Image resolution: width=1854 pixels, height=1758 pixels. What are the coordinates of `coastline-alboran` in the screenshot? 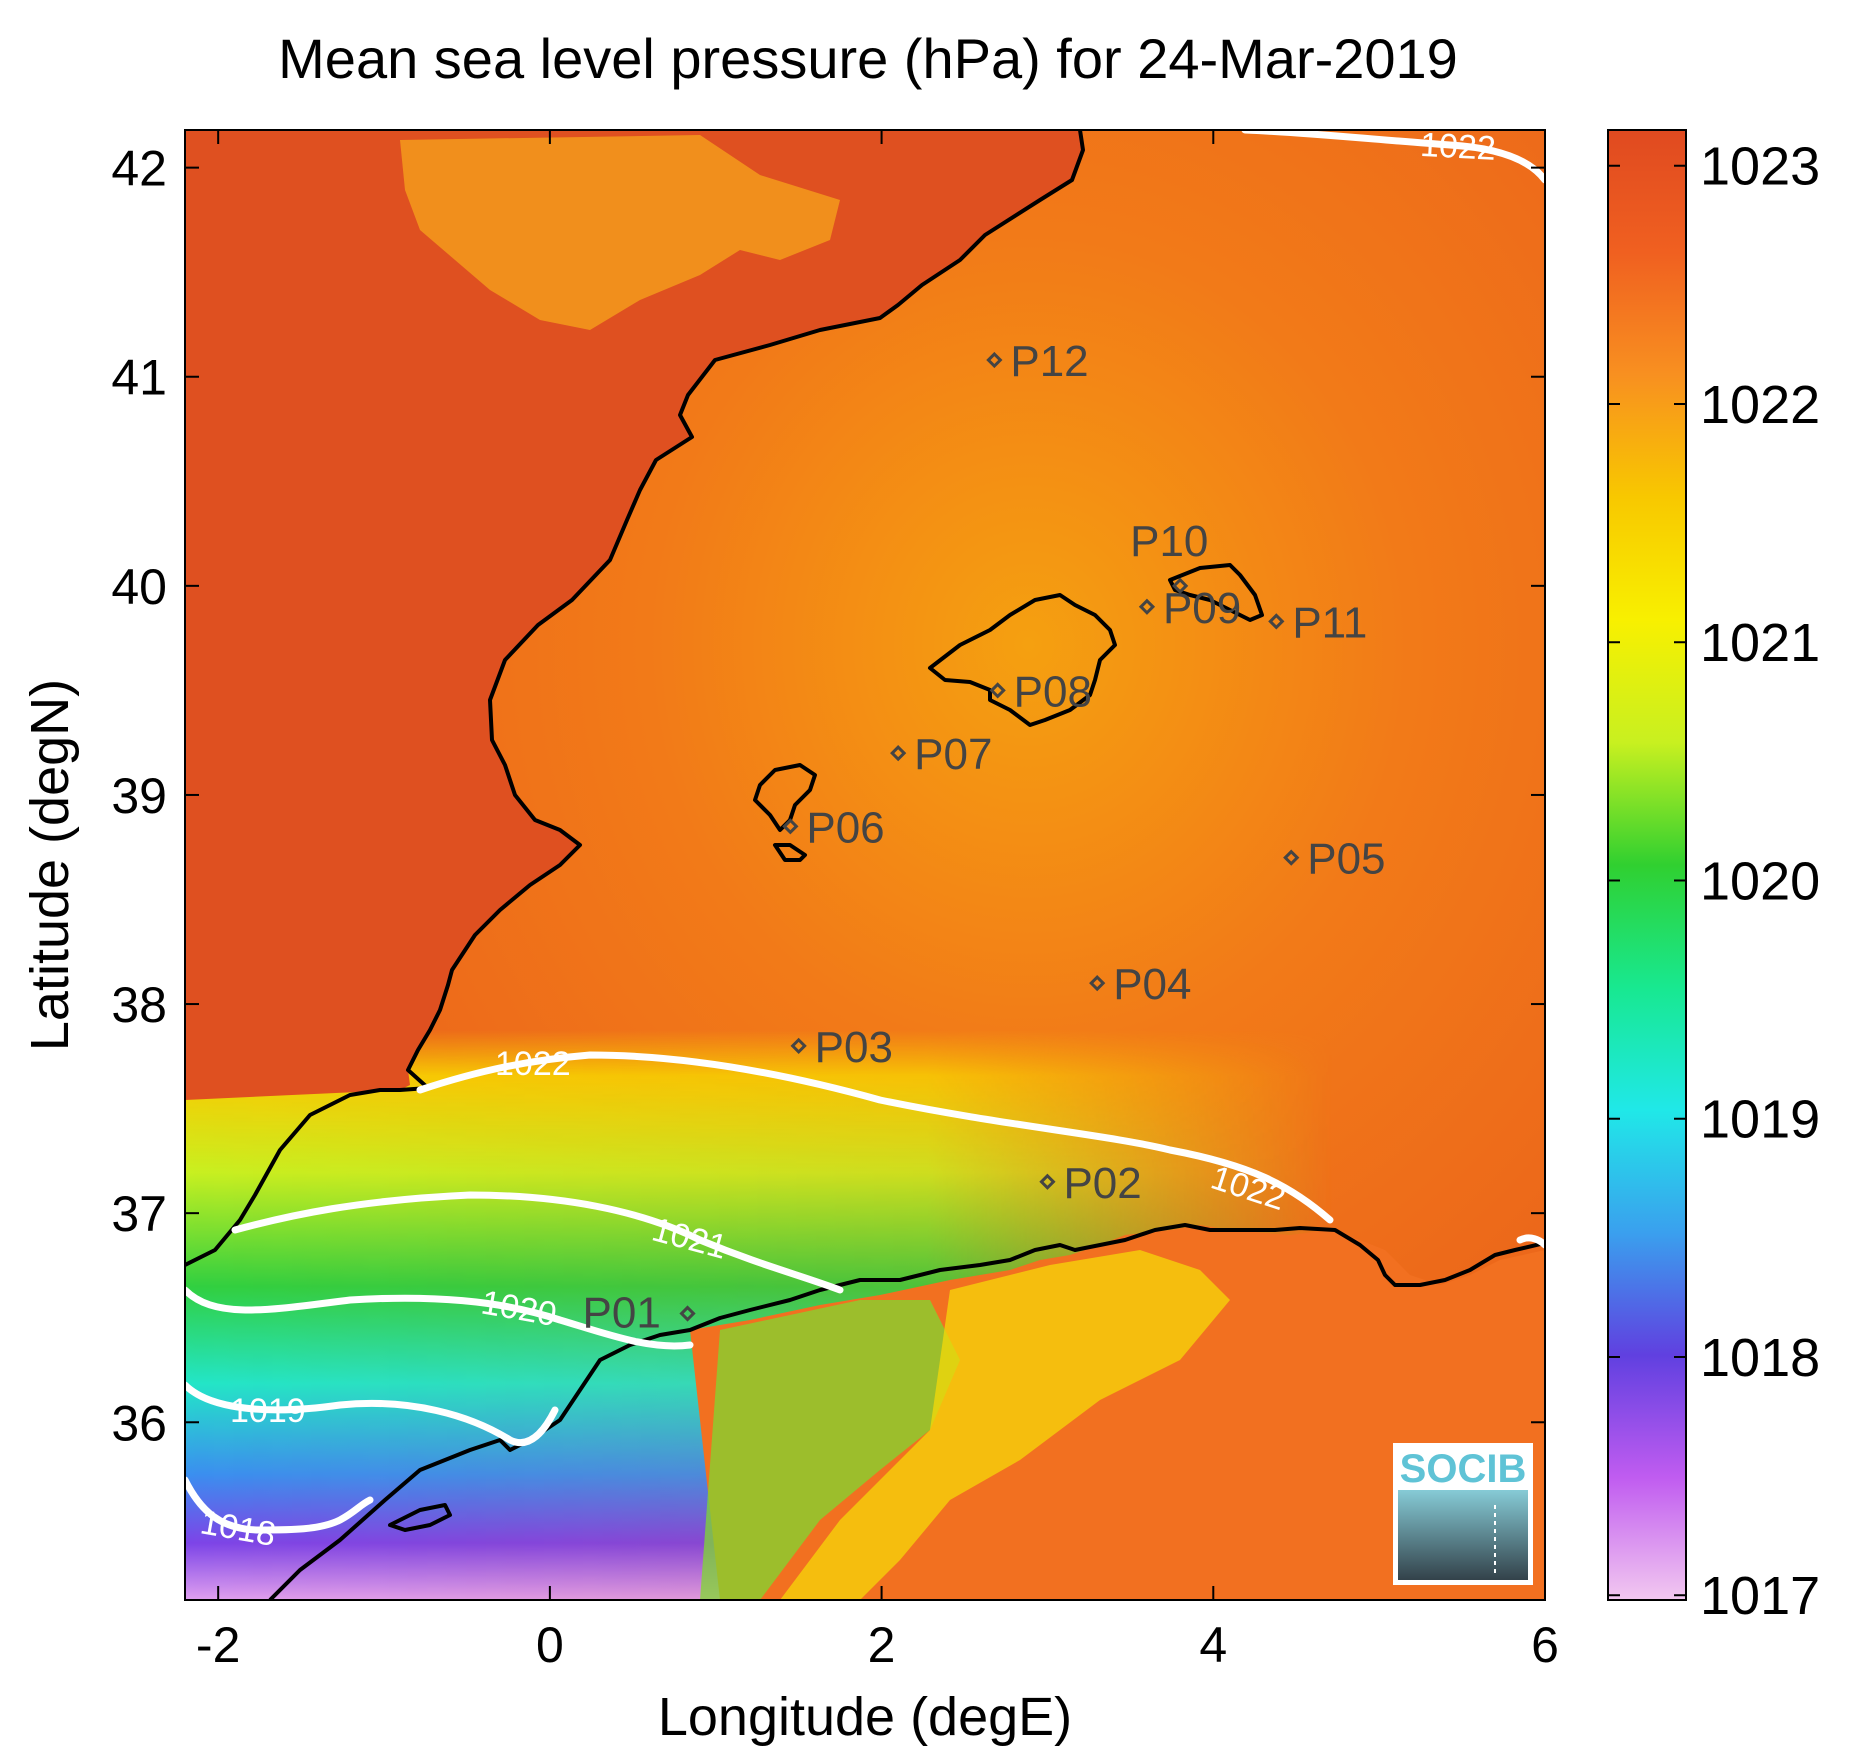 It's located at (420, 1517).